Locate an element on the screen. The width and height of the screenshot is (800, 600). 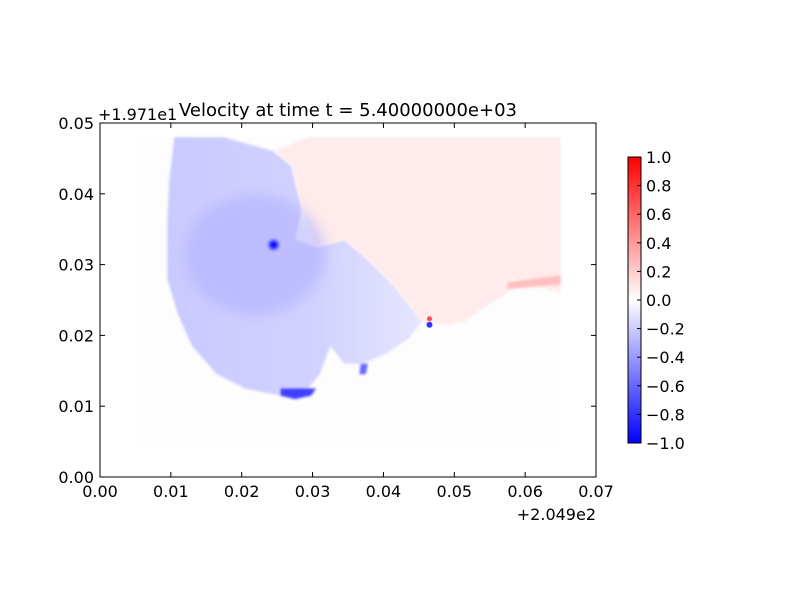
inlet-dipole-positive-lobe is located at coordinates (429, 319).